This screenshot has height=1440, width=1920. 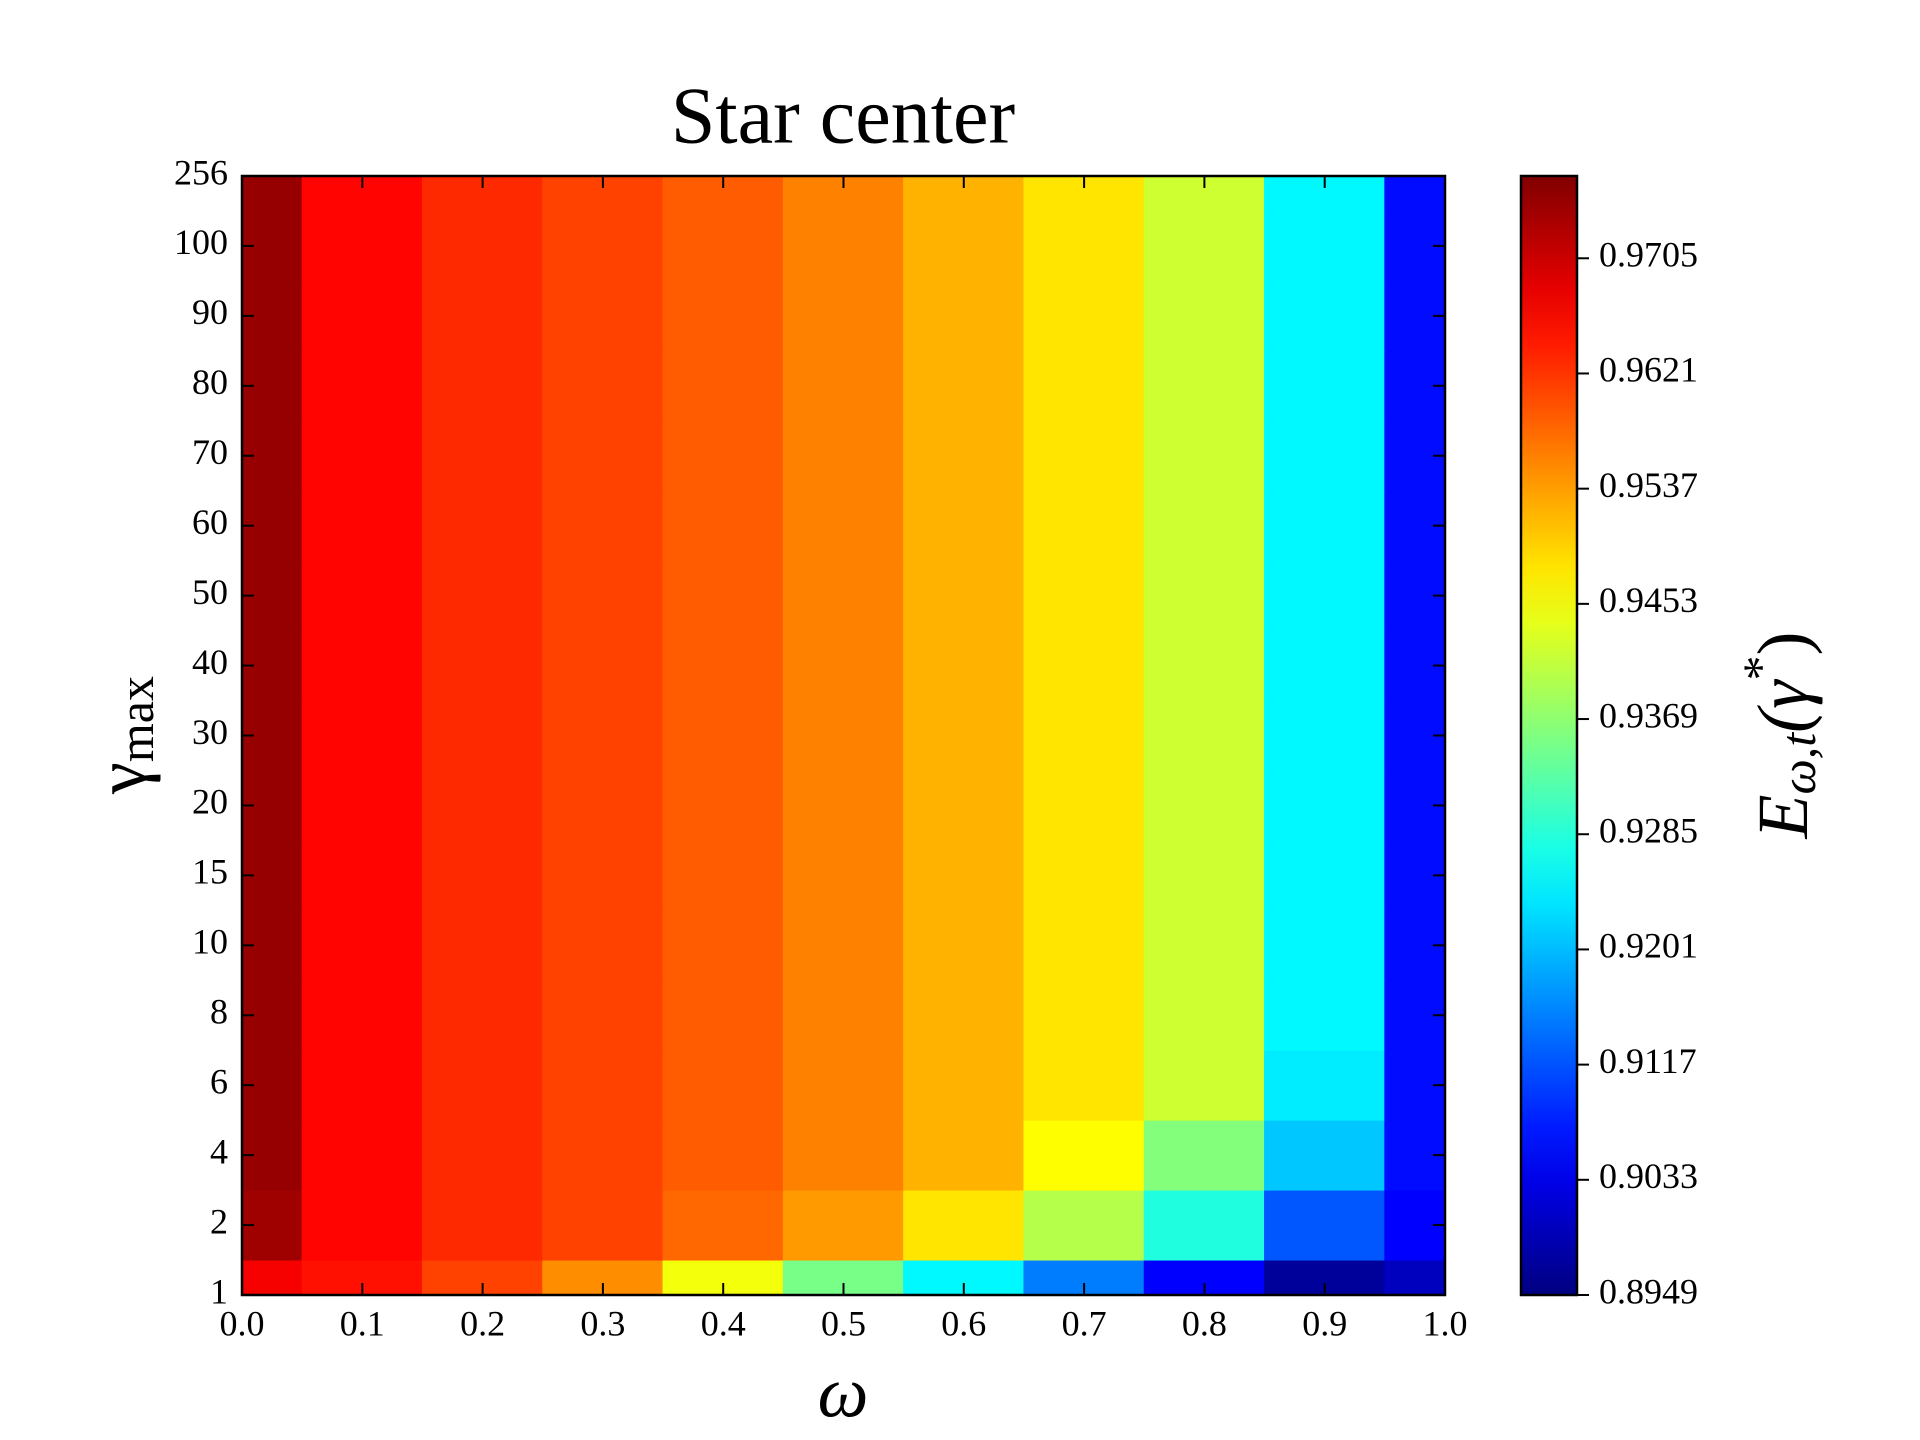 What do you see at coordinates (963, 1323) in the screenshot?
I see `x-tick-label: 0.6` at bounding box center [963, 1323].